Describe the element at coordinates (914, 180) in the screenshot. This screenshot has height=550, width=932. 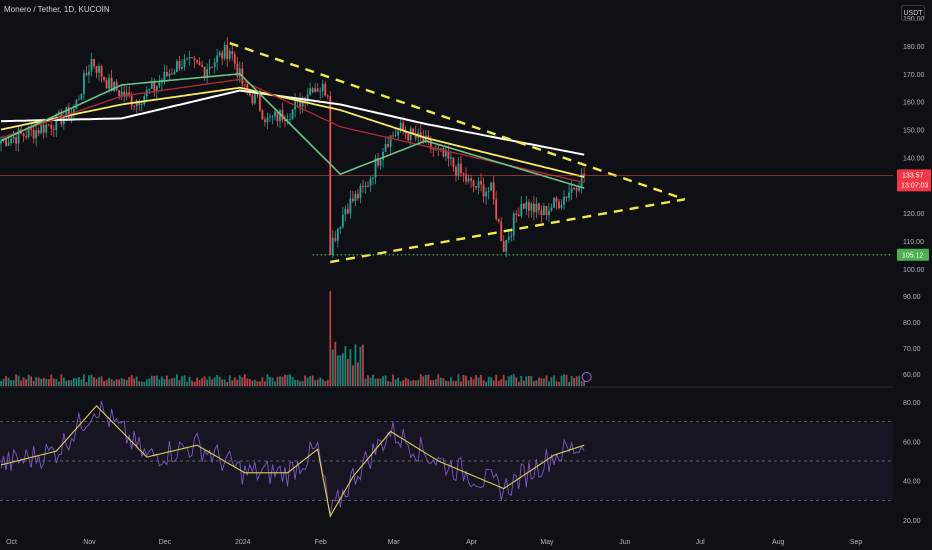
I see `last-price-tag` at that location.